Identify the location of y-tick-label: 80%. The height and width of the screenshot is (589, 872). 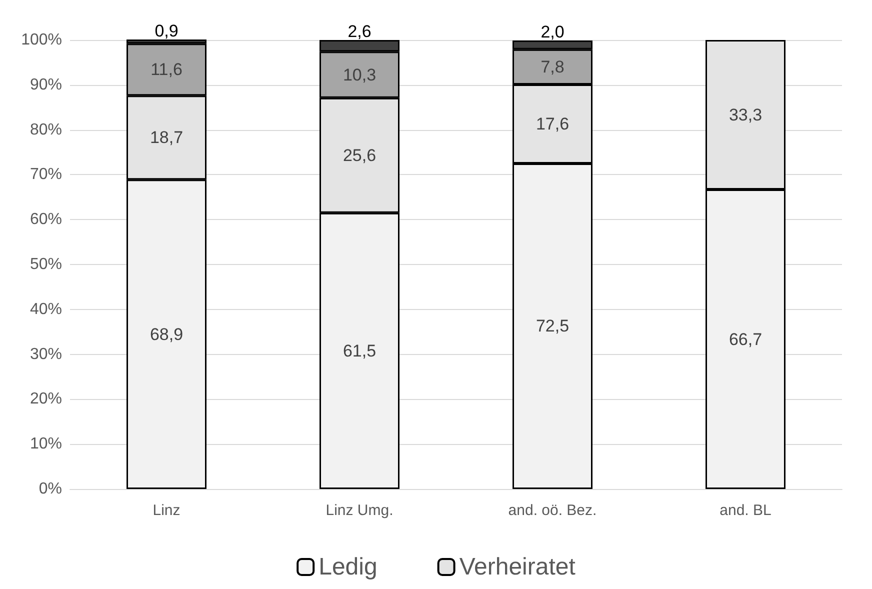
(46, 129).